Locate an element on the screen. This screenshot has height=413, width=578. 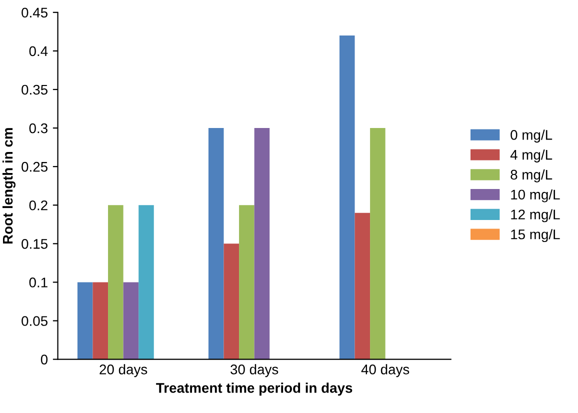
legend-label: 4 mg/L is located at coordinates (531, 156).